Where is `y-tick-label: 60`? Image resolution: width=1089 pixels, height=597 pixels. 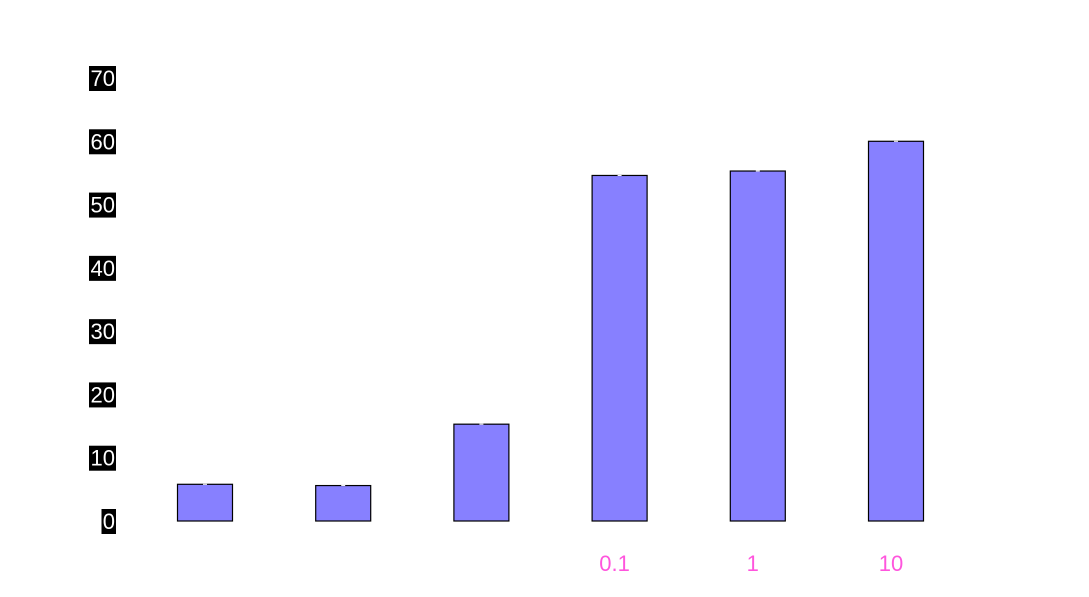
y-tick-label: 60 is located at coordinates (102, 142).